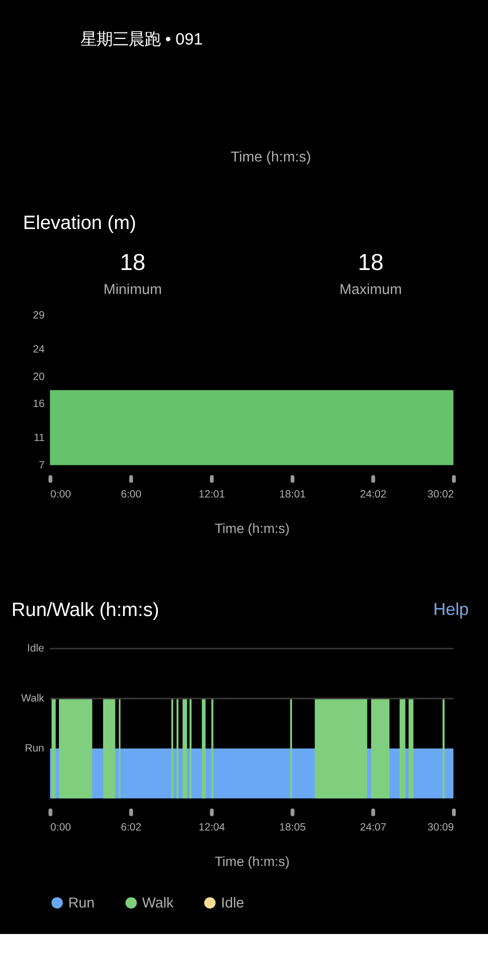 Image resolution: width=488 pixels, height=960 pixels. What do you see at coordinates (79, 223) in the screenshot?
I see `chart-title: Elevation (m)` at bounding box center [79, 223].